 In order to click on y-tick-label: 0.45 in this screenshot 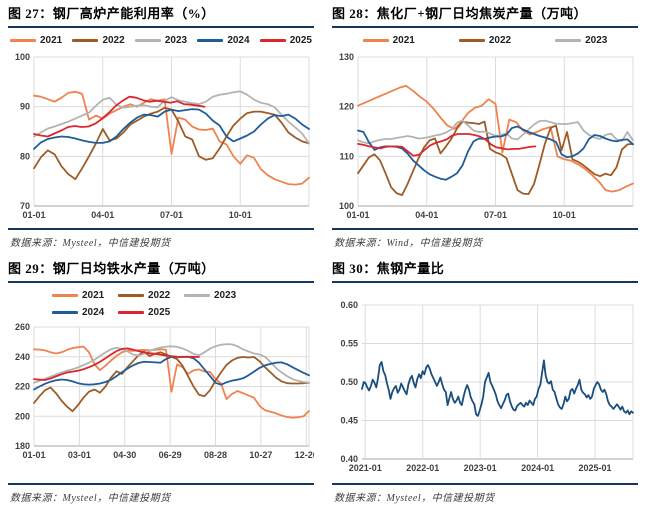, I will do `click(349, 421)`.